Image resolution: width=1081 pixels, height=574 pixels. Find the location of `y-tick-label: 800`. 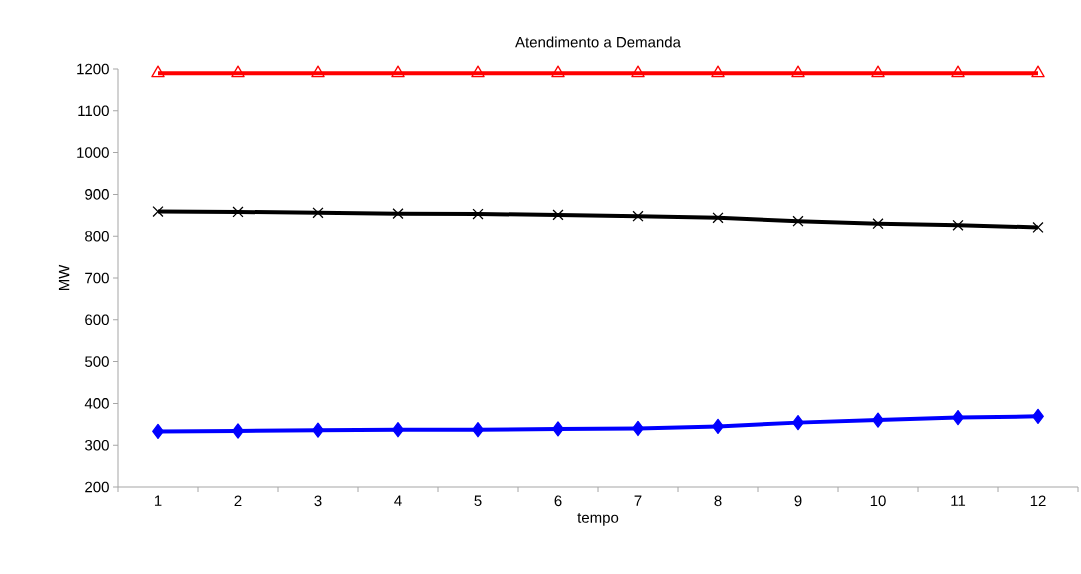

y-tick-label: 800 is located at coordinates (97, 236).